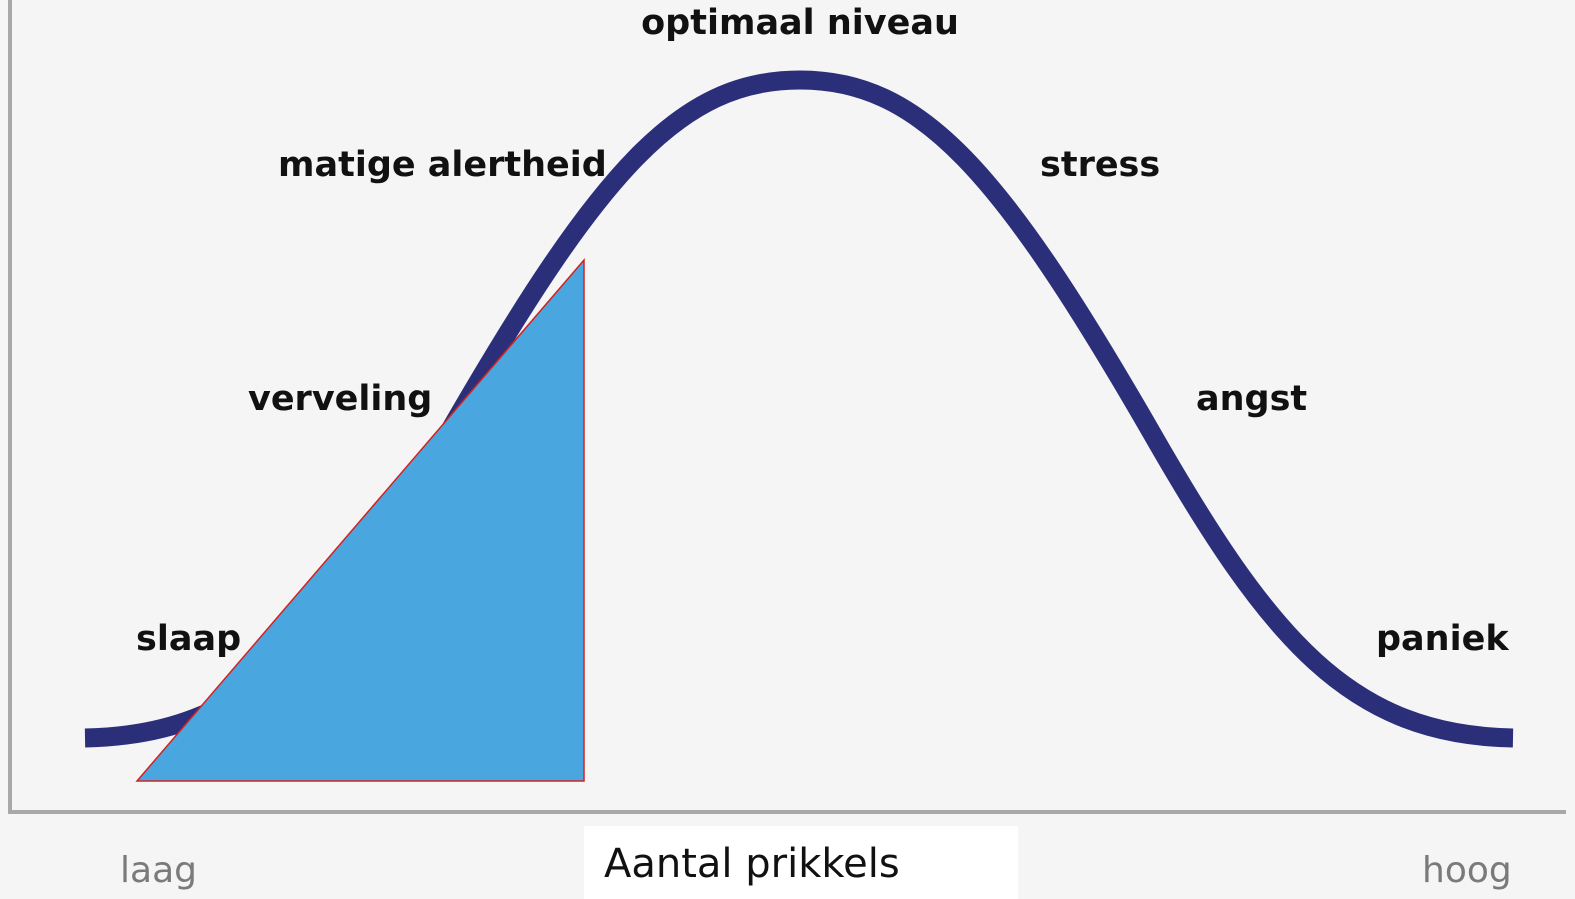 The image size is (1575, 899). I want to click on axis-title: Aantal prikkels, so click(752, 864).